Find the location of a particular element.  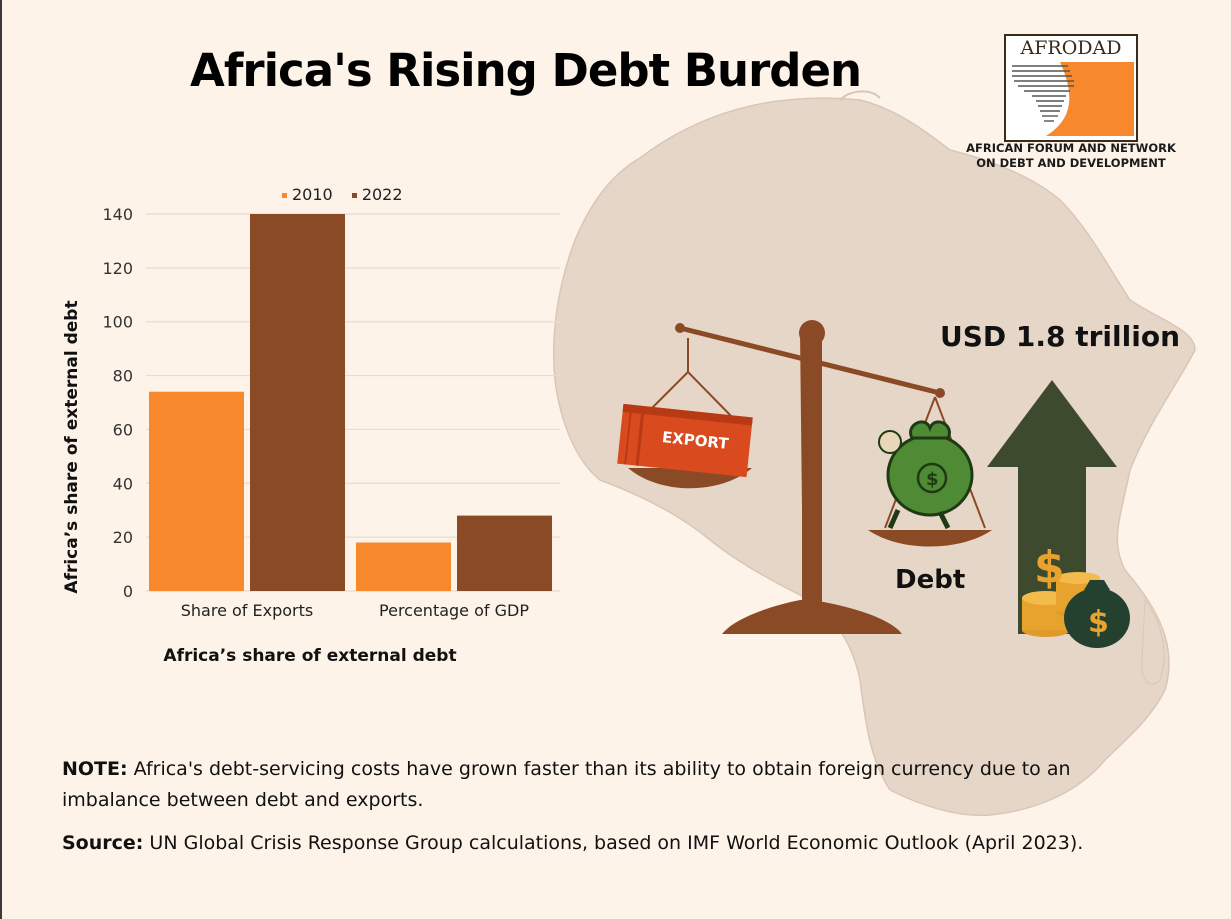

legend-label-2022: 2022 is located at coordinates (382, 194).